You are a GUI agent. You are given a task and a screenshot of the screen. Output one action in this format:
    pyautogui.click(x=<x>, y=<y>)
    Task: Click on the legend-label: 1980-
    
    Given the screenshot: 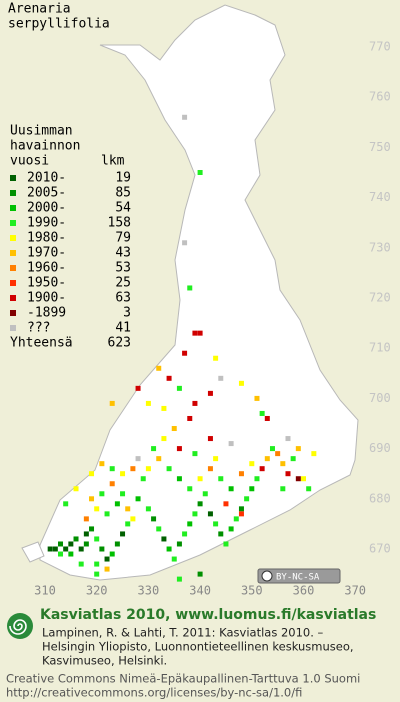 What is the action you would take?
    pyautogui.click(x=46, y=238)
    